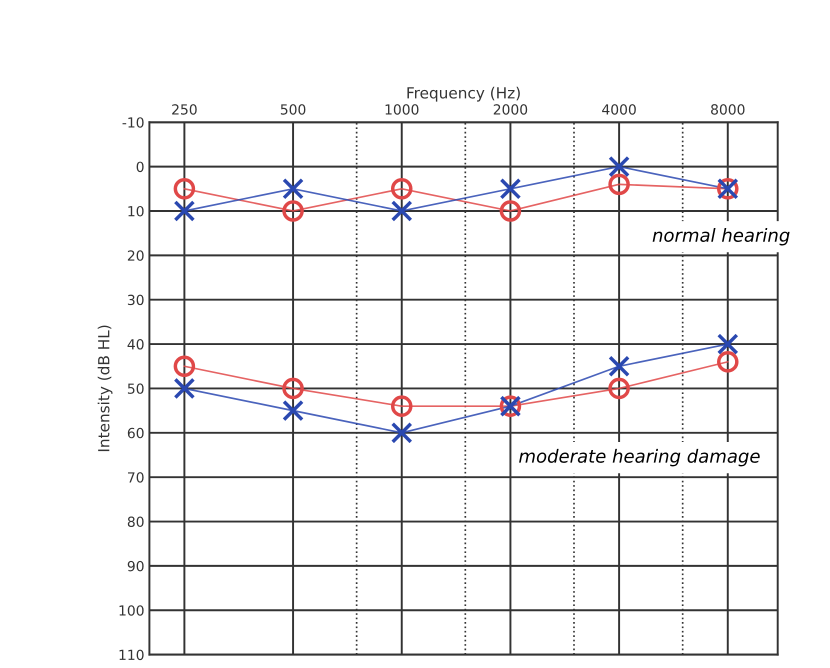 This screenshot has height=668, width=830. I want to click on x-tick-label: 500, so click(293, 109).